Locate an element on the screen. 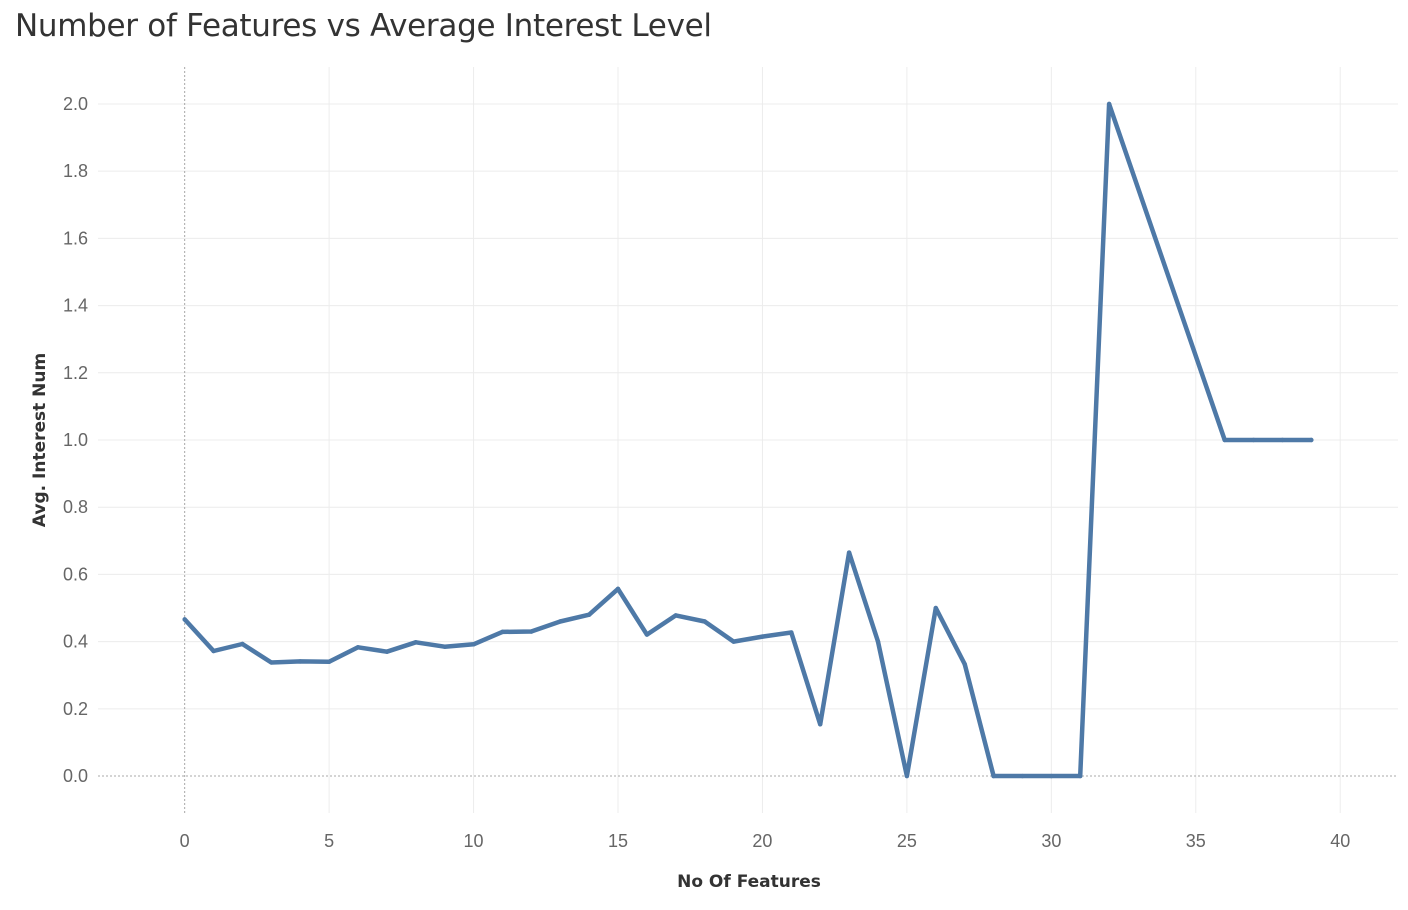 The height and width of the screenshot is (910, 1408). y-tick-label: 1.0 is located at coordinates (75, 440).